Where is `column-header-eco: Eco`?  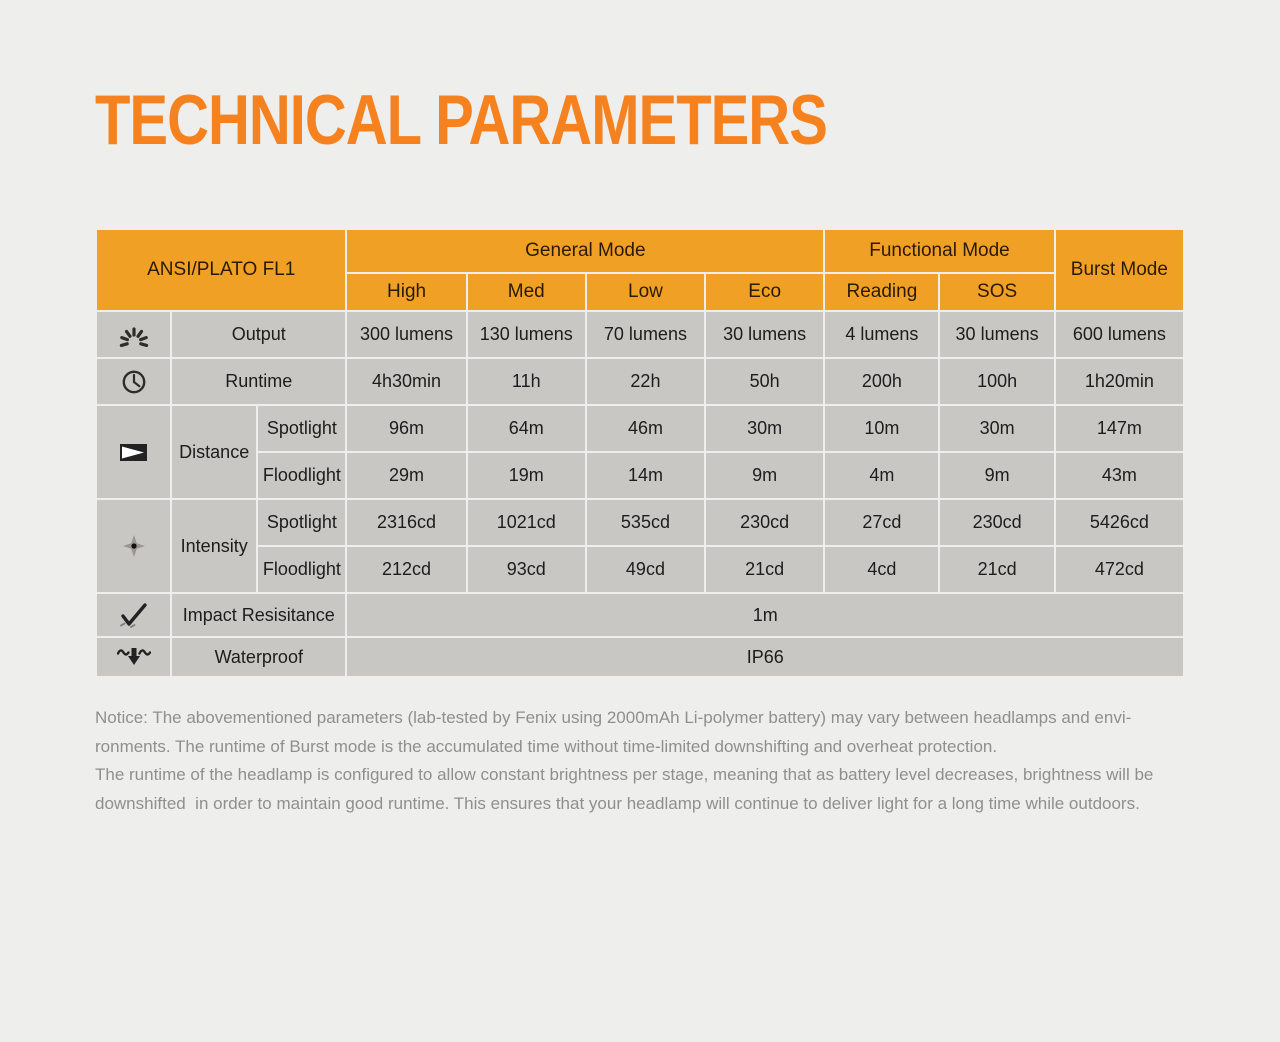 column-header-eco: Eco is located at coordinates (765, 292).